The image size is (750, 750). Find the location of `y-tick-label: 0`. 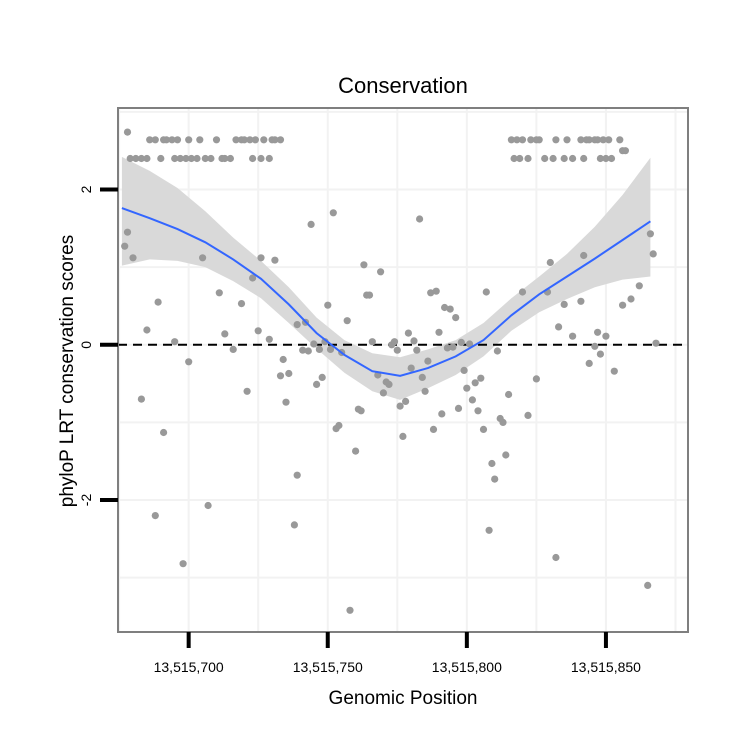

y-tick-label: 0 is located at coordinates (86, 345).